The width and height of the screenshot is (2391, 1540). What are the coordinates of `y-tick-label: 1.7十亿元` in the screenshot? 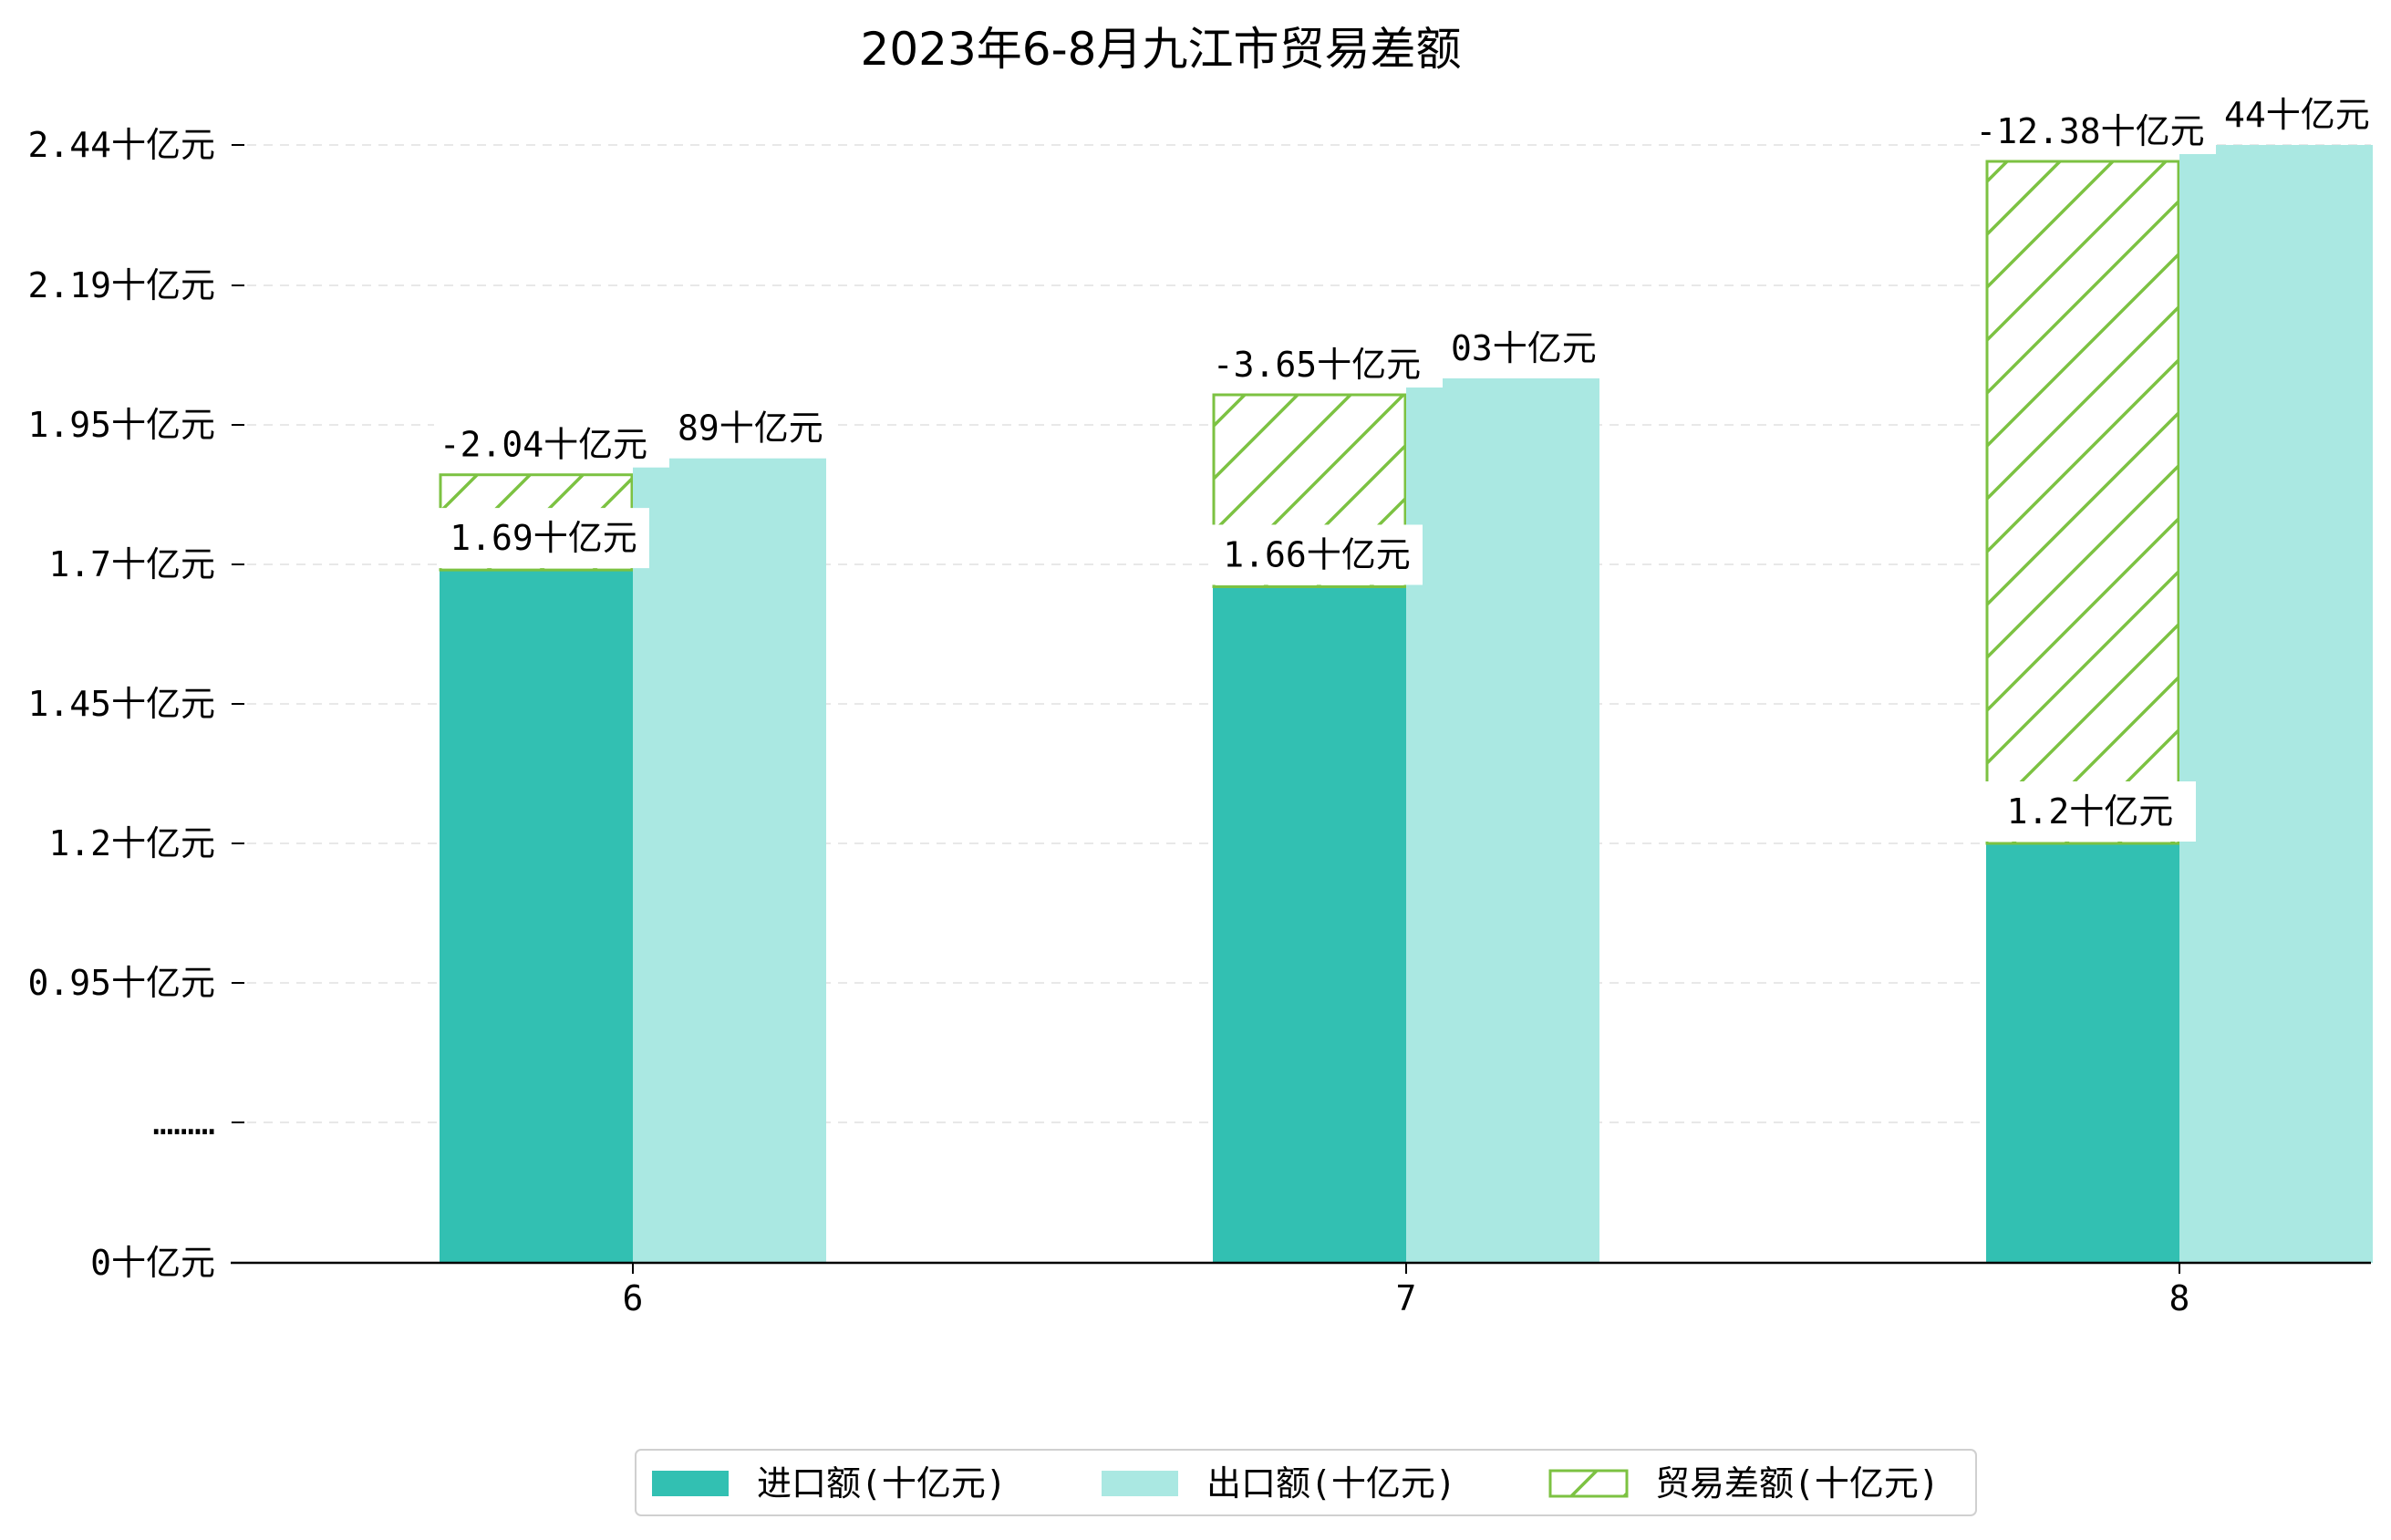 It's located at (131, 564).